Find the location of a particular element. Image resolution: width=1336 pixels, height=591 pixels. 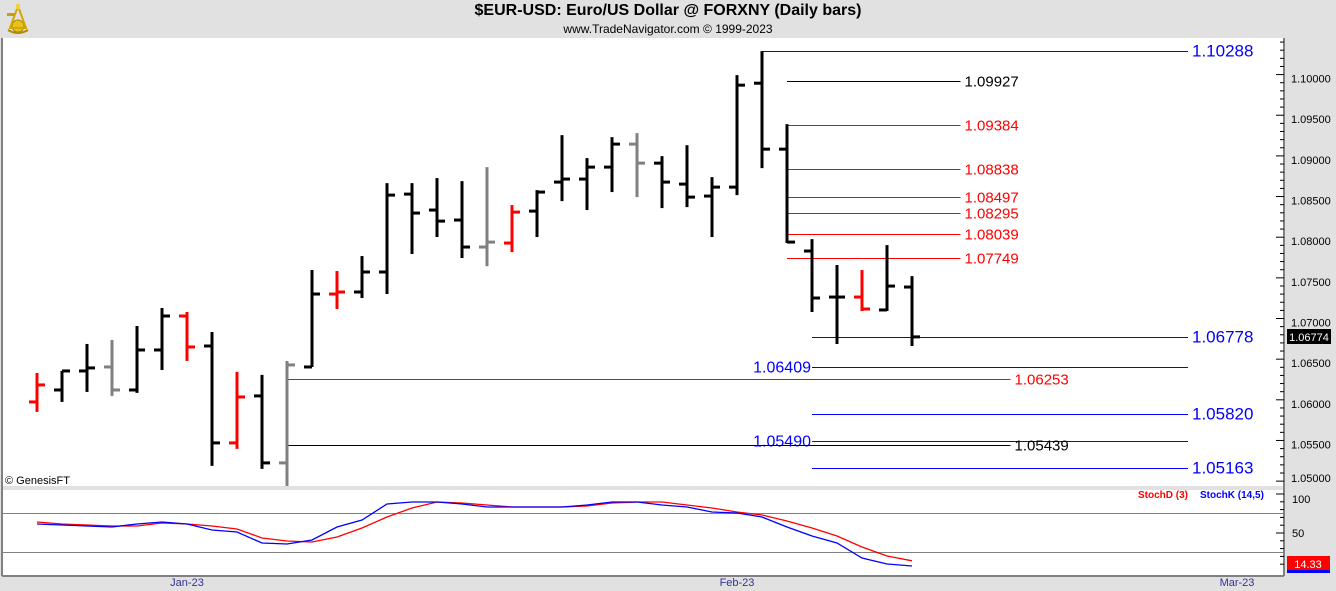

price-tick-label: 1.10000 is located at coordinates (1311, 80).